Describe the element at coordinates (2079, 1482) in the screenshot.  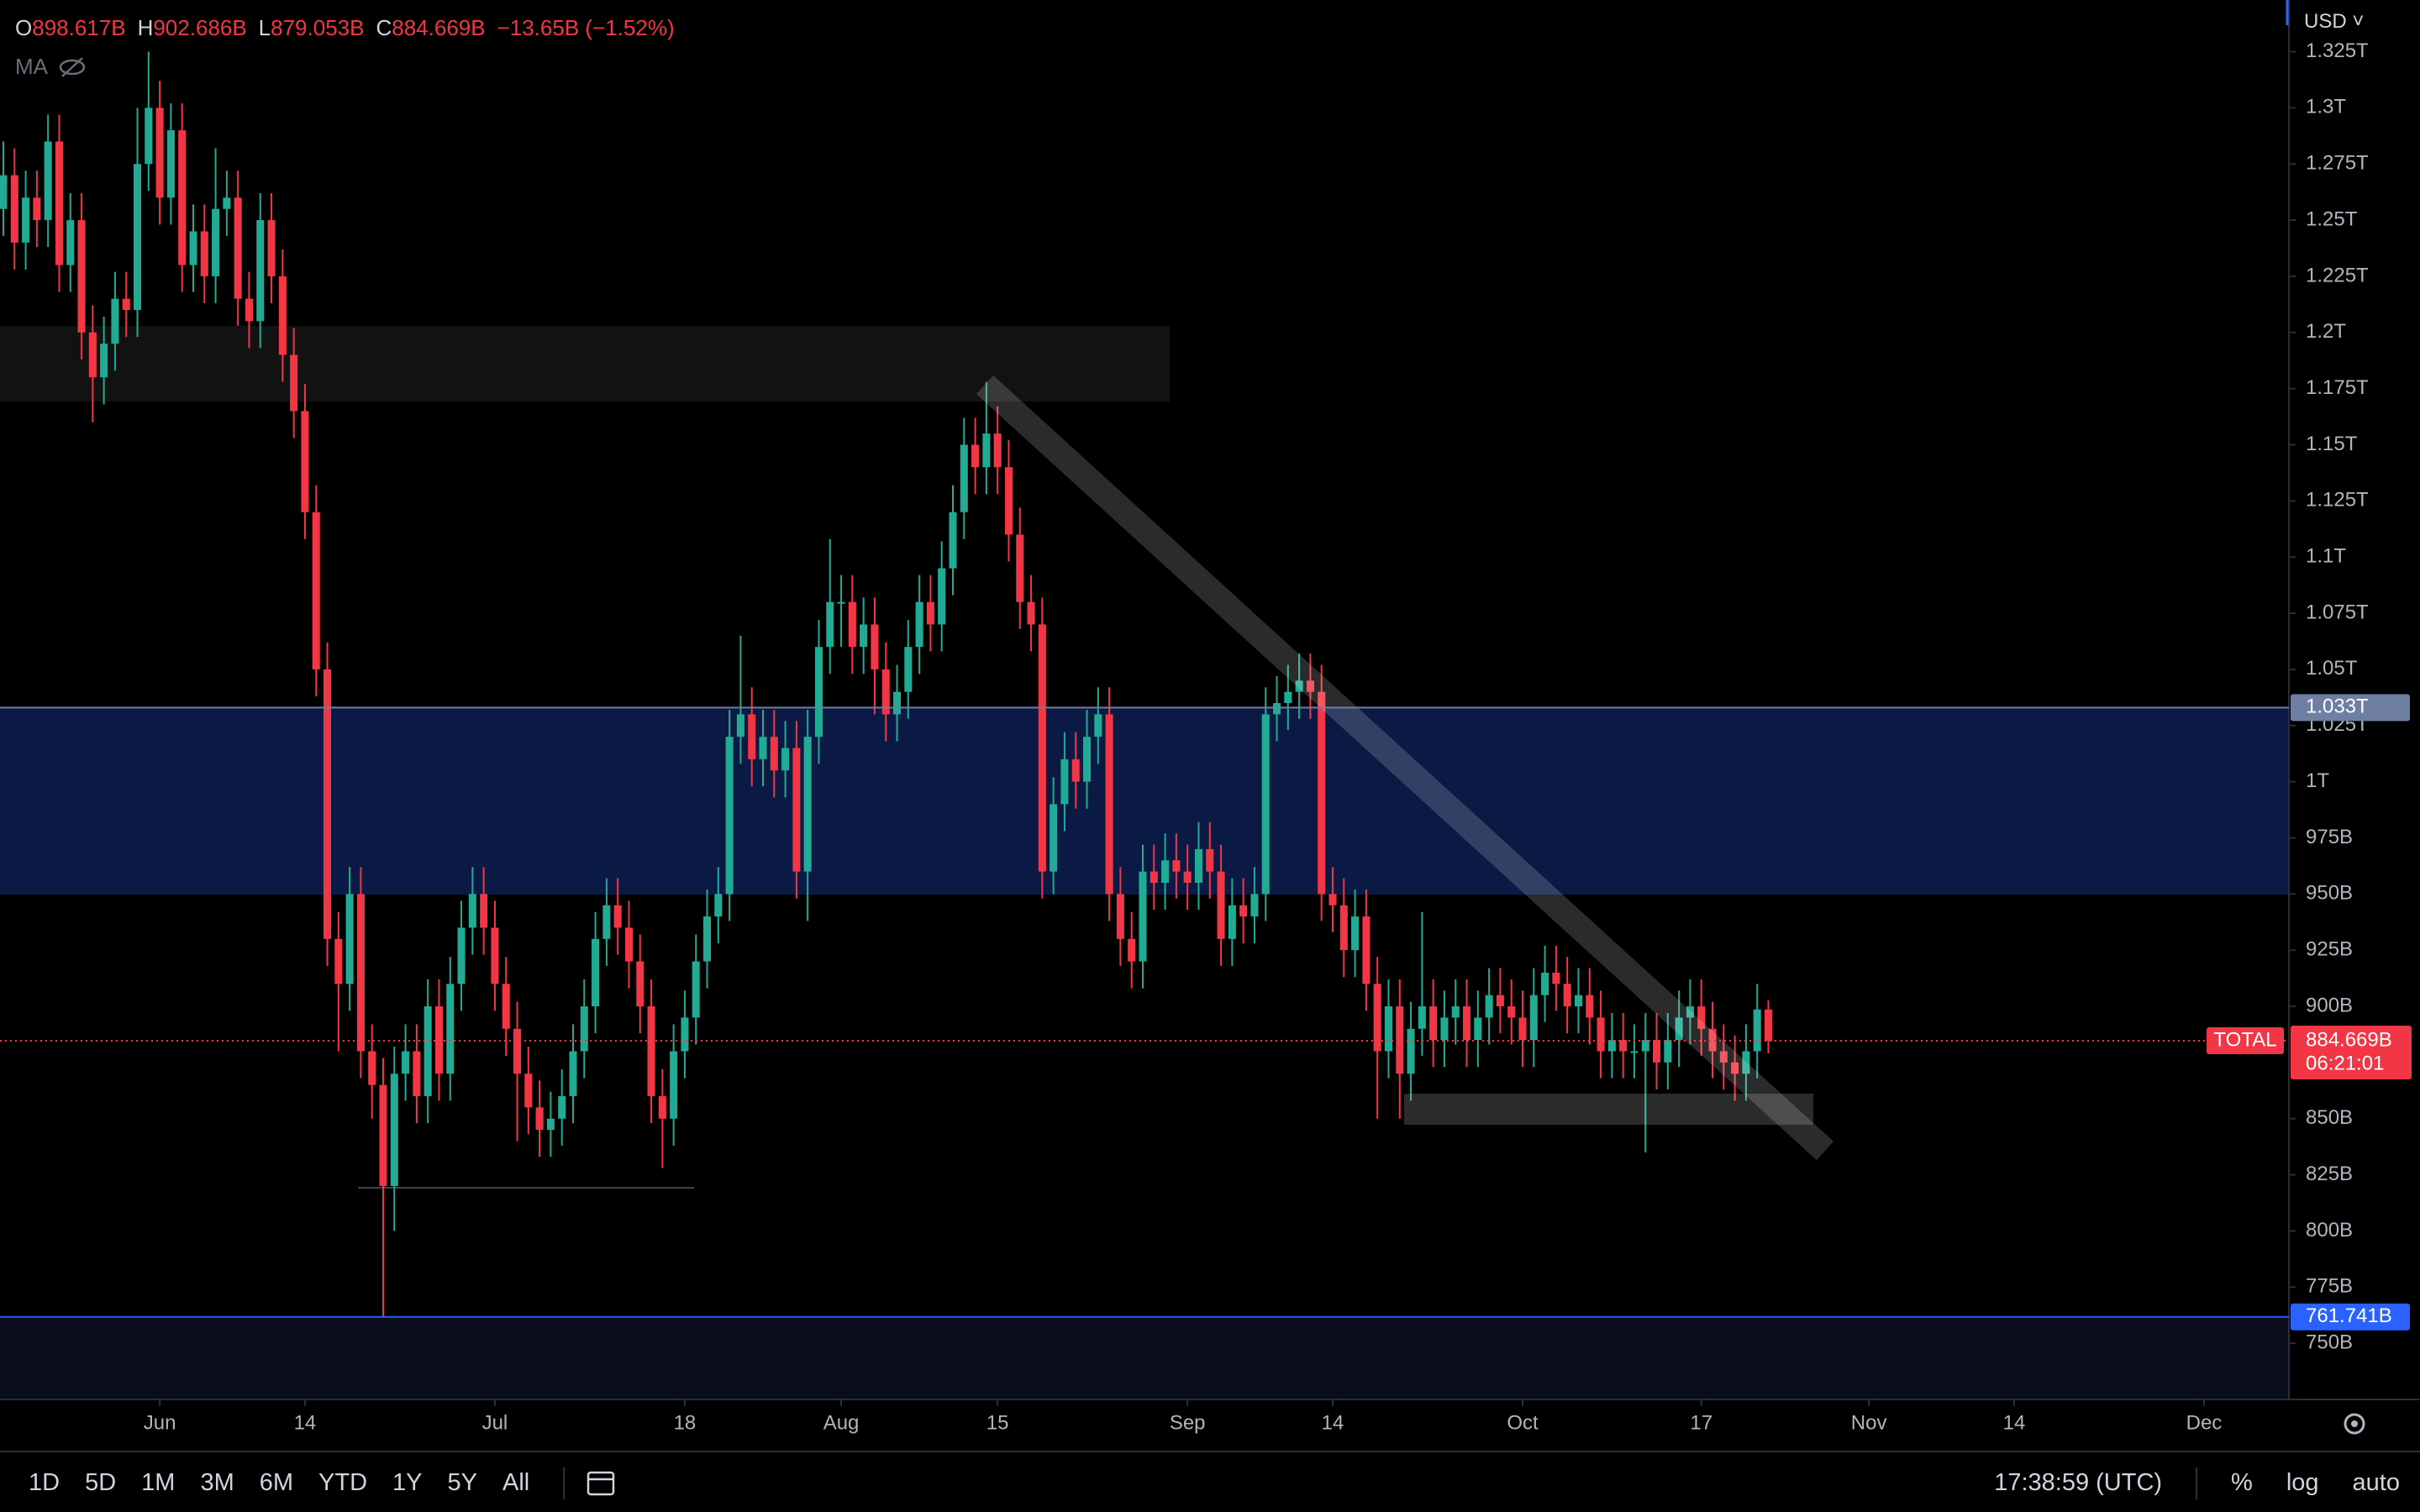
I see `clock: 17:38:59 (UTC)` at that location.